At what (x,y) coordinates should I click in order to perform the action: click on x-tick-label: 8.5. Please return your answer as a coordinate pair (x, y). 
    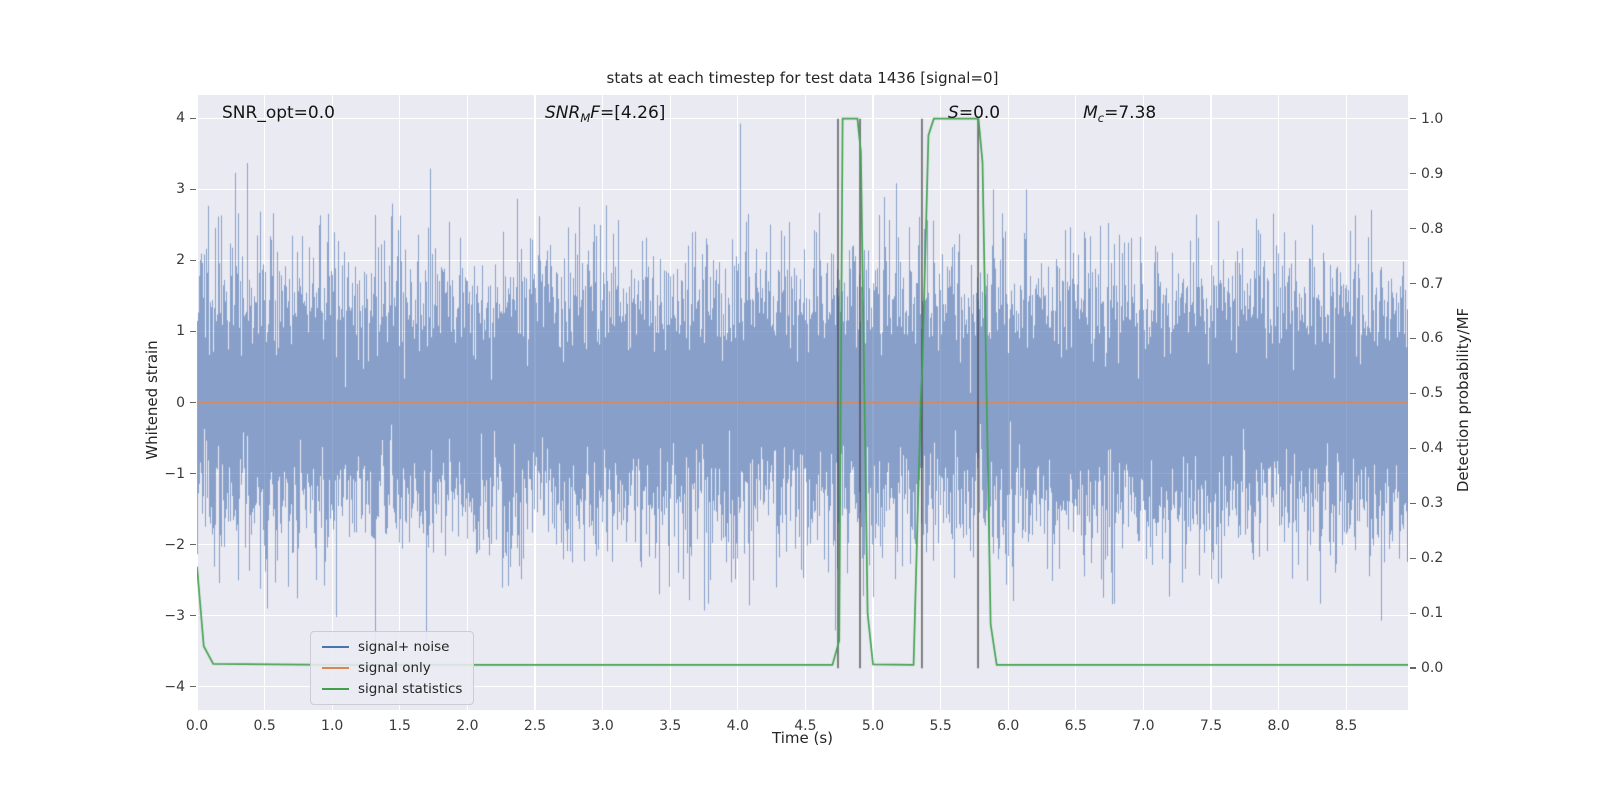
    Looking at the image, I should click on (1346, 726).